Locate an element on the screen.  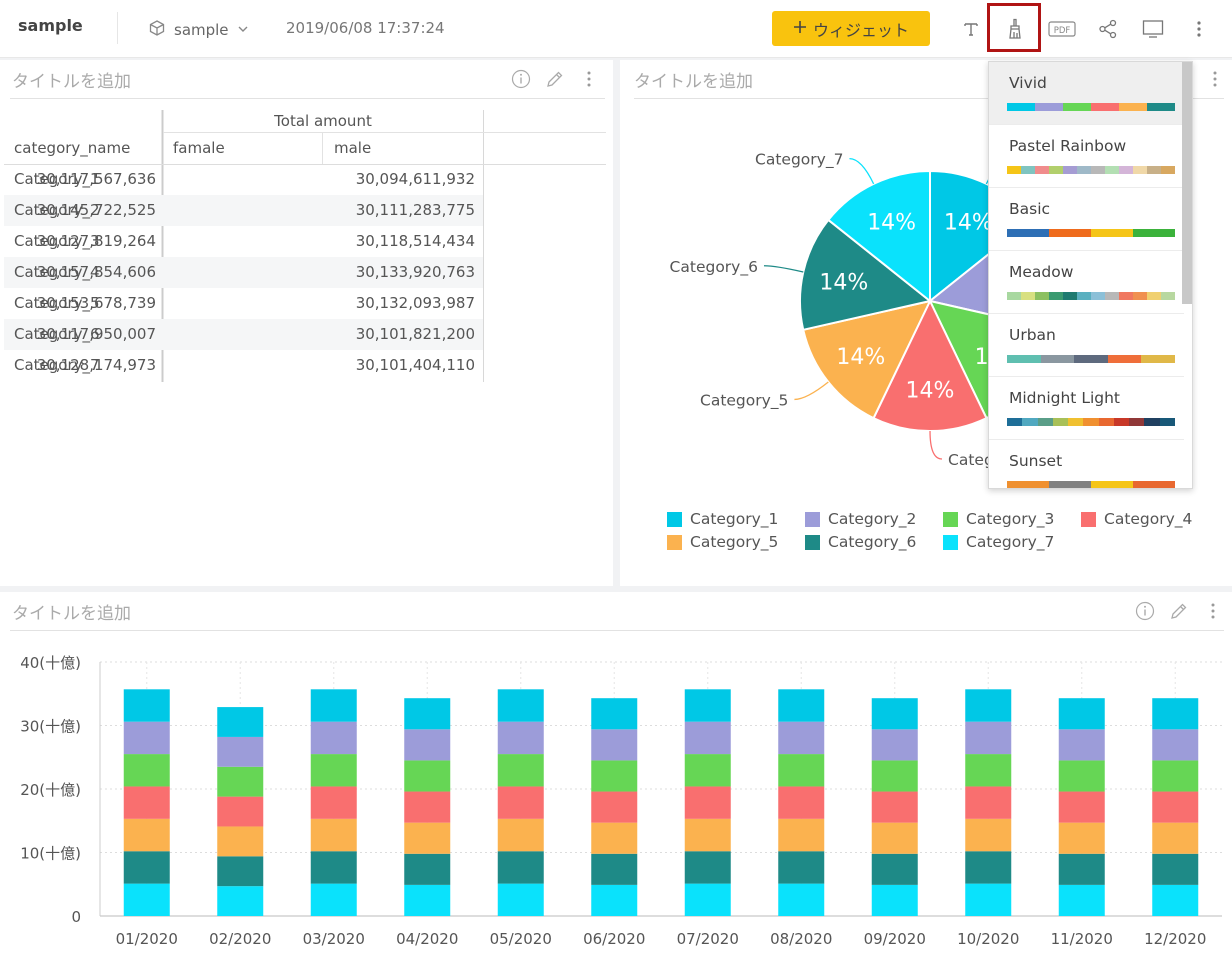
edit-icon is located at coordinates (1179, 611).